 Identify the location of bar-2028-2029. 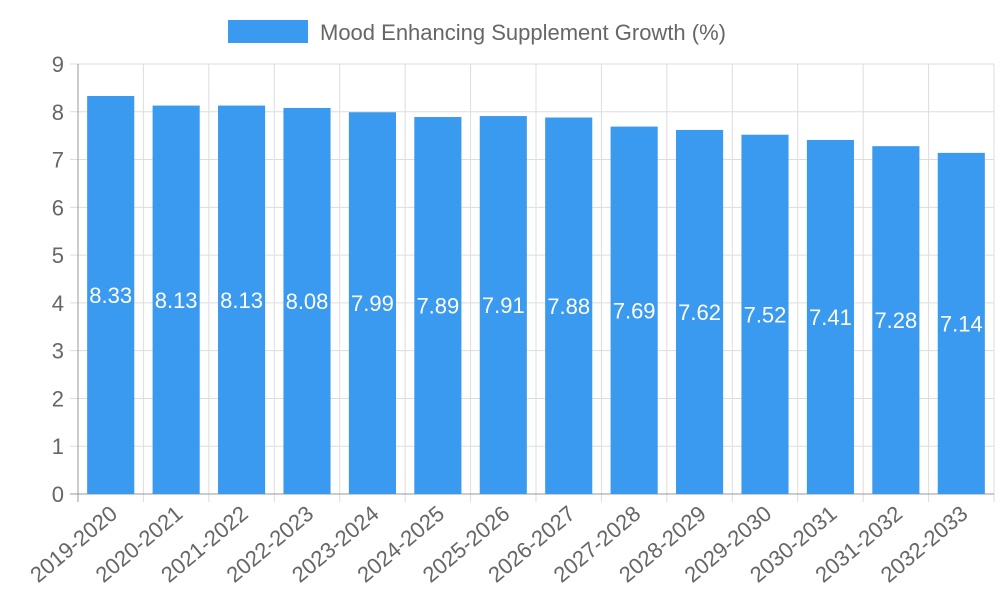
(700, 311).